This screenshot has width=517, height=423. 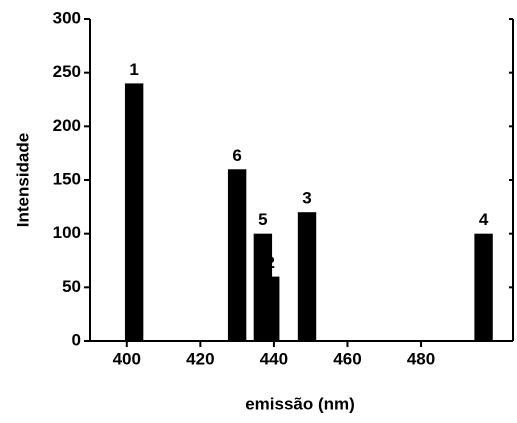 I want to click on bar-label: 5, so click(x=262, y=219).